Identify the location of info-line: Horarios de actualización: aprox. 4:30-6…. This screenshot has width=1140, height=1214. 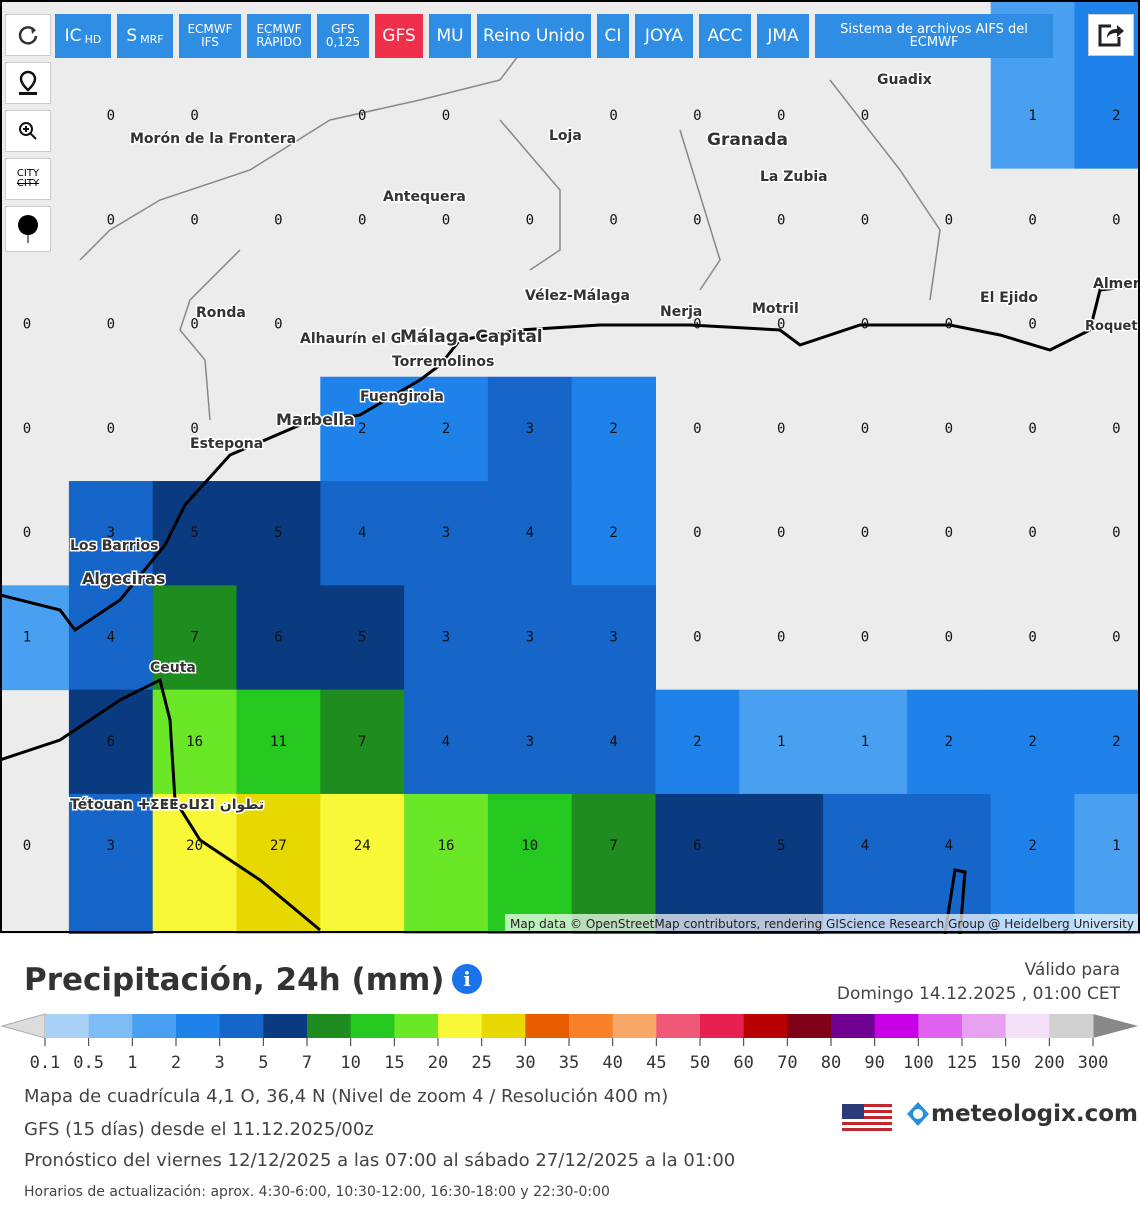
(317, 1192).